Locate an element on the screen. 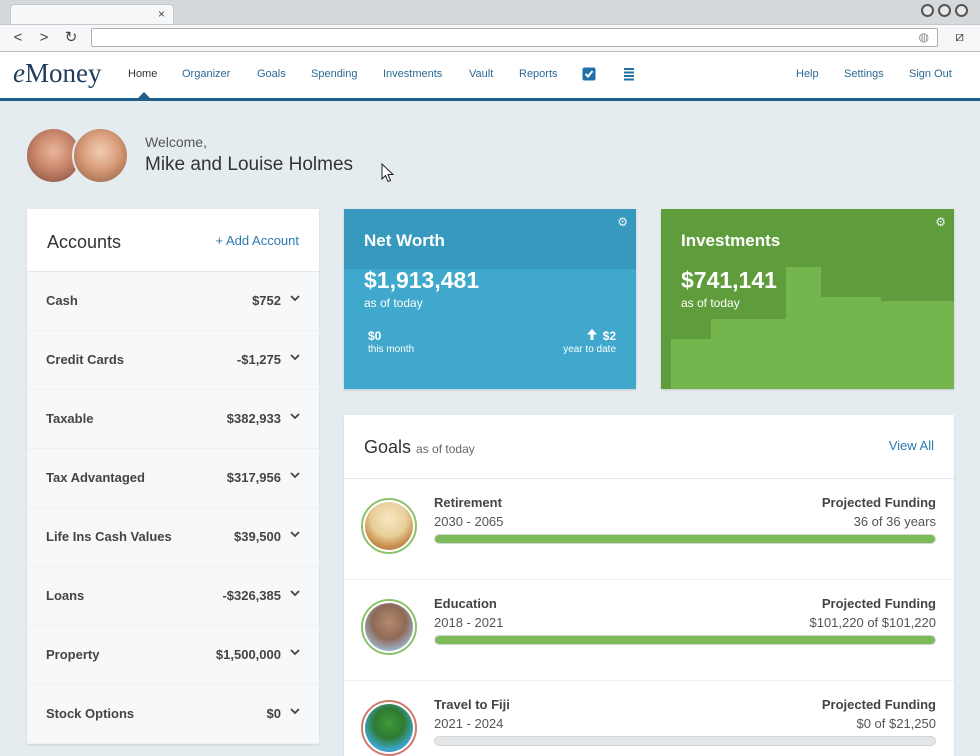  goals-subtitle: as of today is located at coordinates (445, 449).